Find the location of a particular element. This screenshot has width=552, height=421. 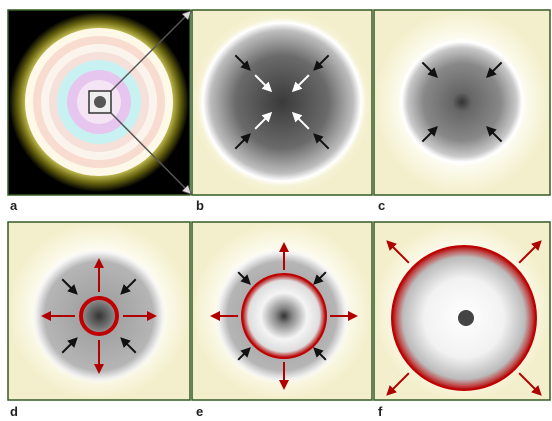

panel-label: e is located at coordinates (199, 411).